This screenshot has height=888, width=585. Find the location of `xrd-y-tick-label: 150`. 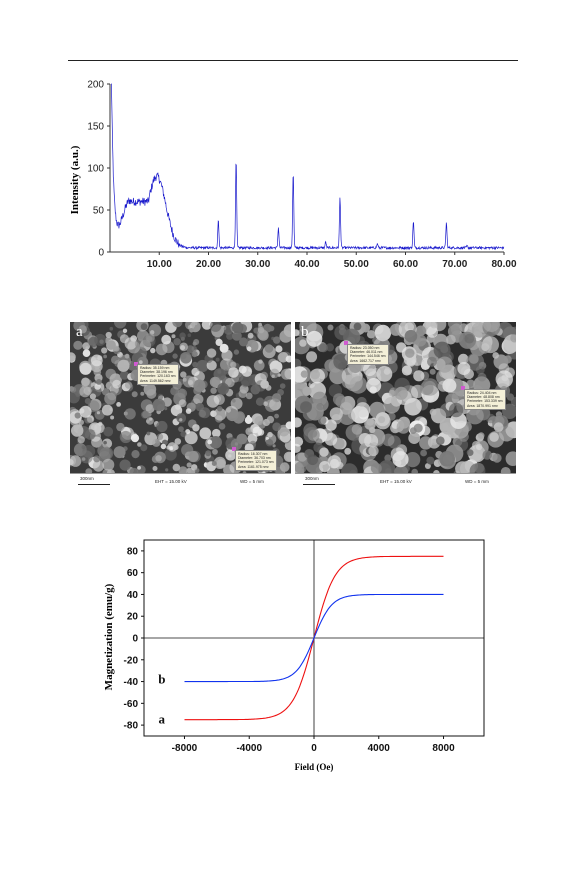

xrd-y-tick-label: 150 is located at coordinates (95, 127).